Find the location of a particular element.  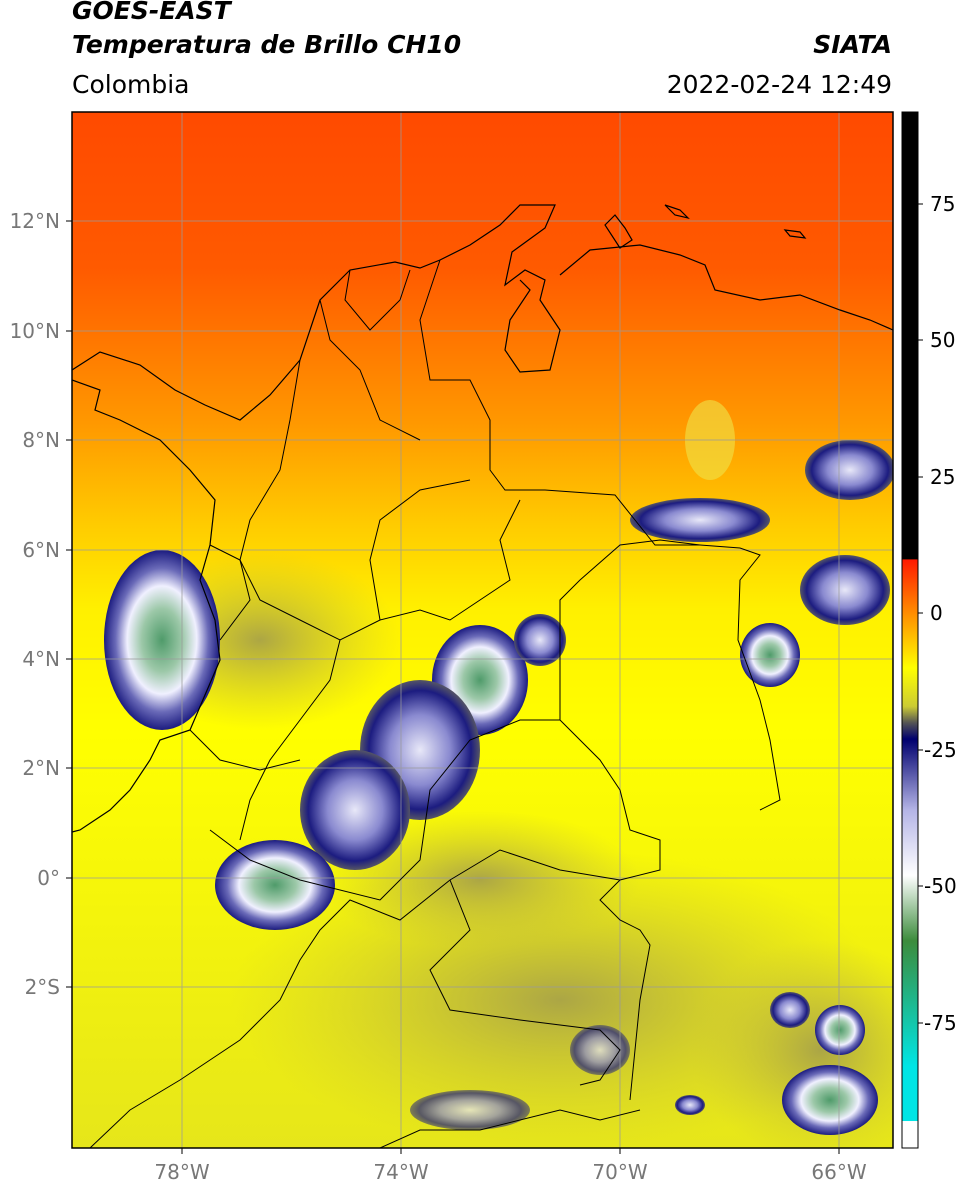

map-title-line2: Temperatura de Brillo CH10 is located at coordinates (267, 44).